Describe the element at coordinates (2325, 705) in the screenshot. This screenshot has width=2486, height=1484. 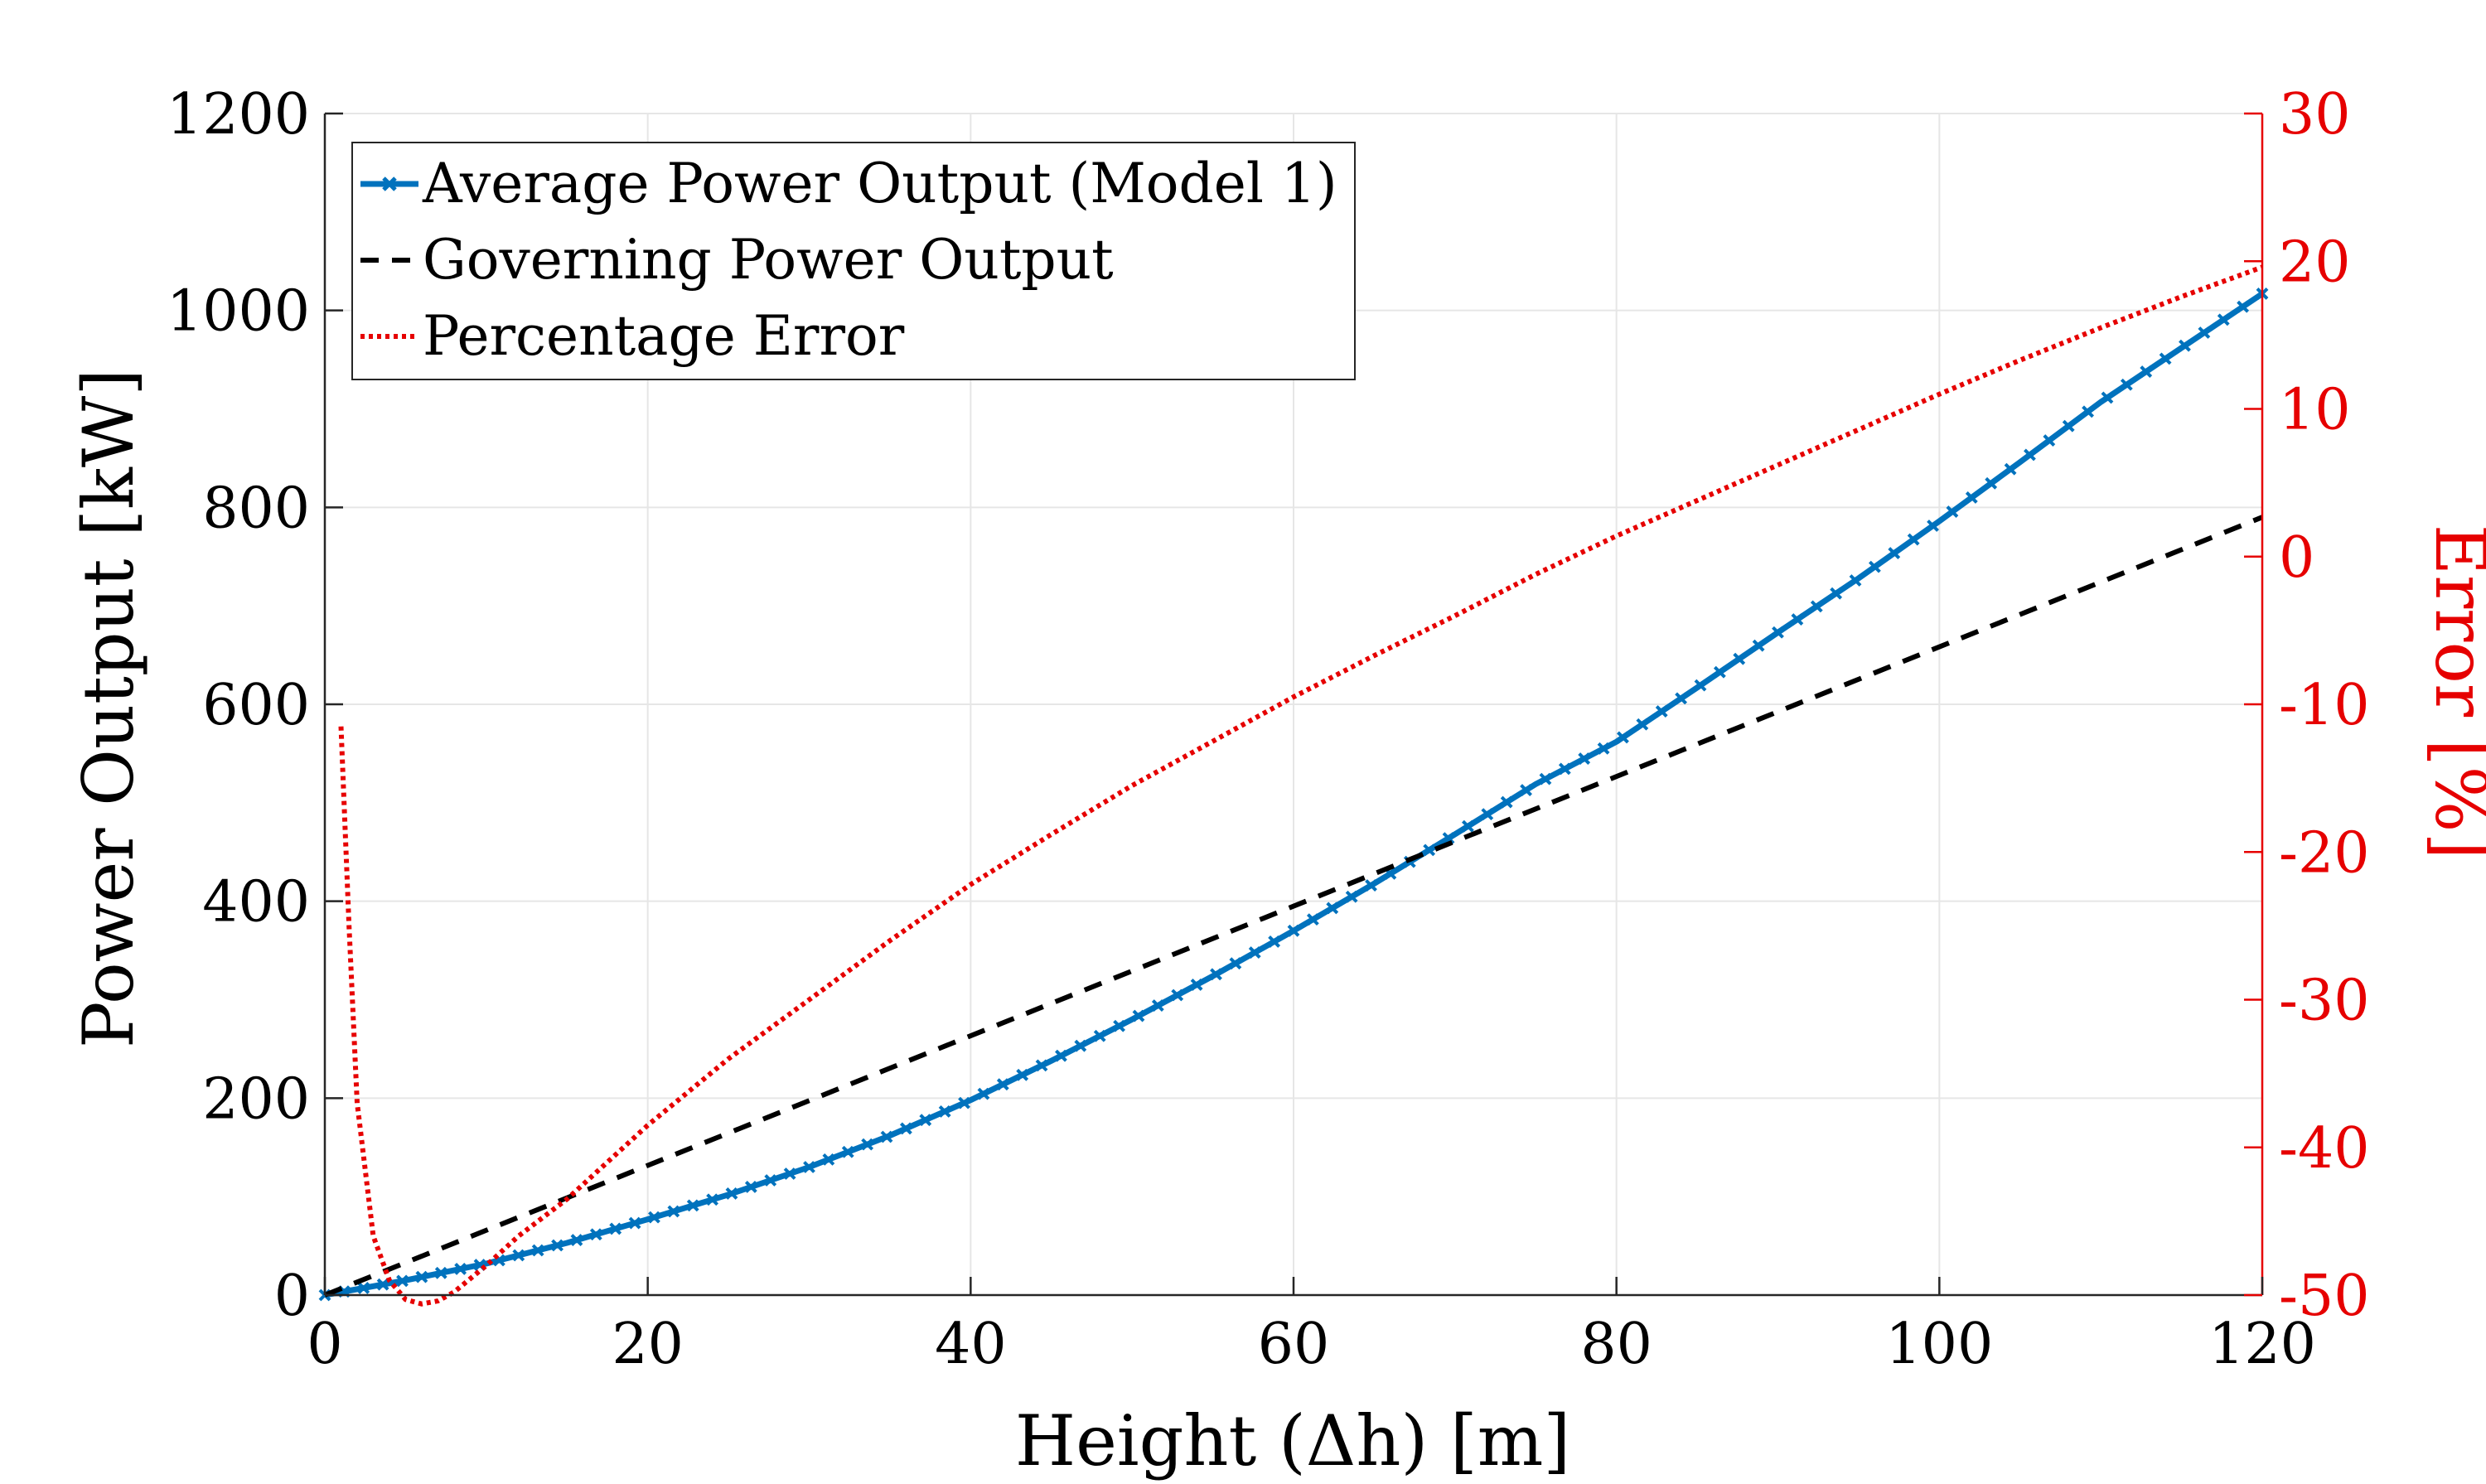
I see `y2-tick-label: -10` at that location.